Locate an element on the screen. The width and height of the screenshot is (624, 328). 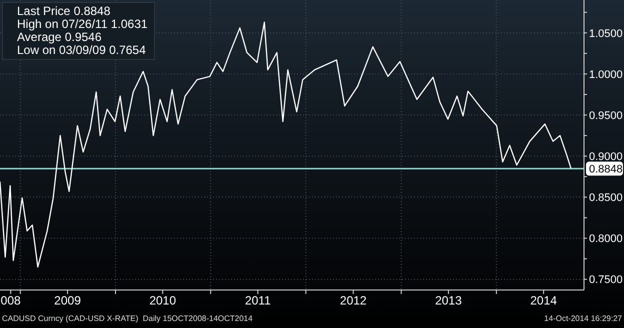
x-tick-label: 2013 is located at coordinates (448, 301).